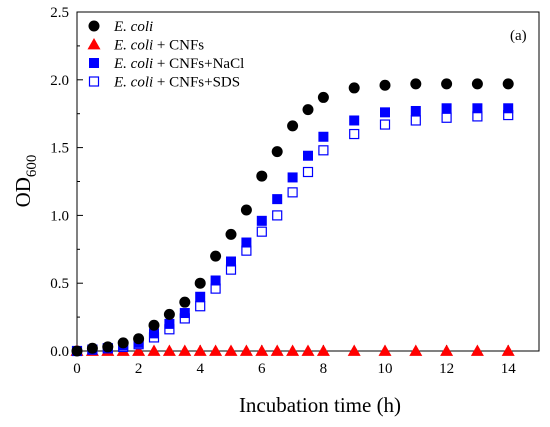 The height and width of the screenshot is (427, 550). I want to click on legend-label: E. coli, so click(133, 27).